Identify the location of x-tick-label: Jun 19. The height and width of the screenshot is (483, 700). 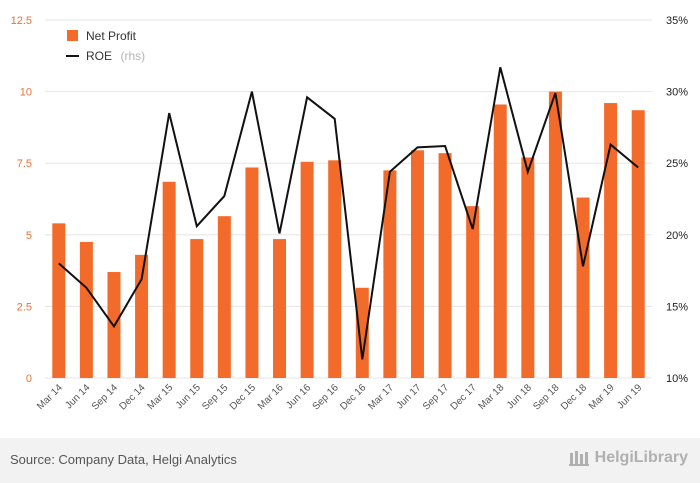
(629, 396).